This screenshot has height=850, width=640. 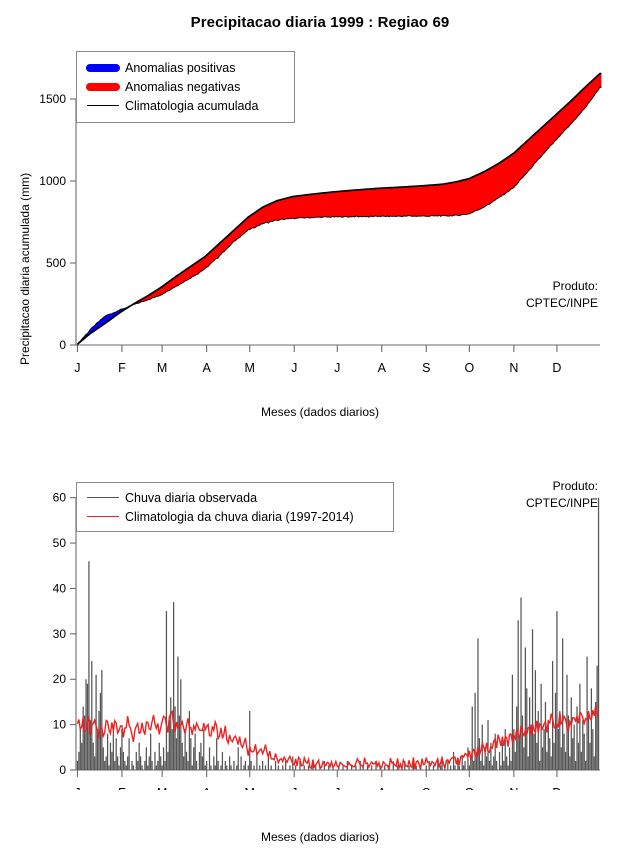 I want to click on legend-label: Chuva diaria observada, so click(x=191, y=497).